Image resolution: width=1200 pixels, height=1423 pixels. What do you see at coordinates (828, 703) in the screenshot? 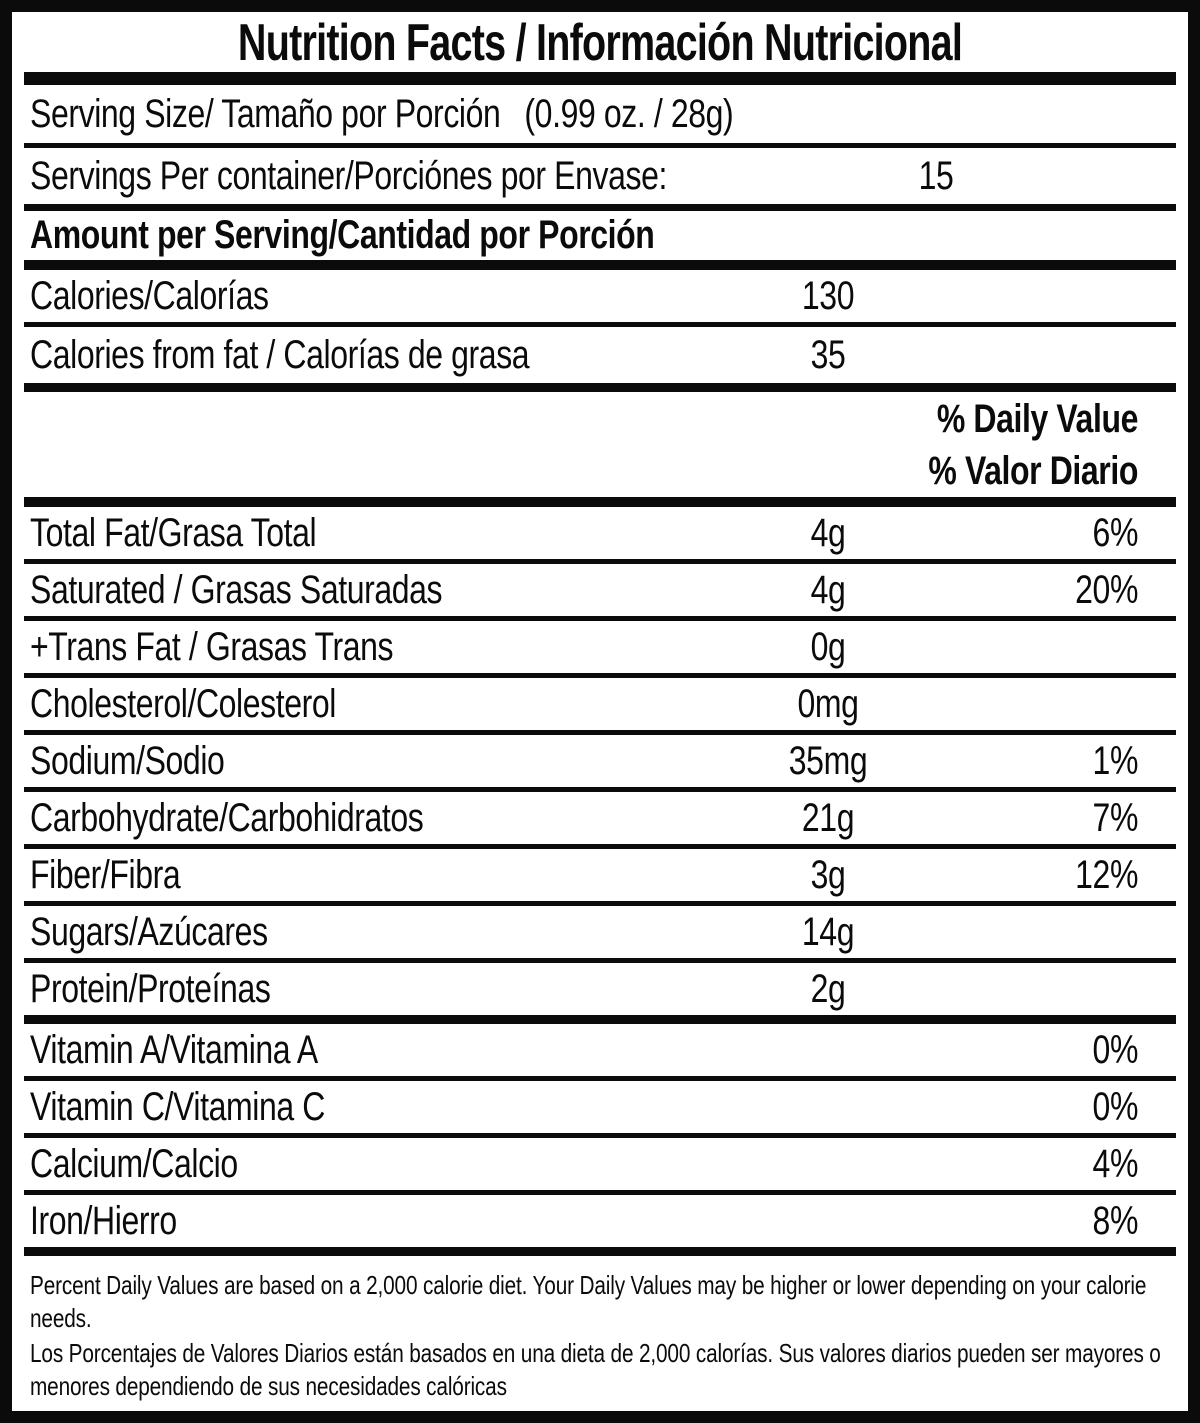
I see `nutrient-amount: 0mg` at bounding box center [828, 703].